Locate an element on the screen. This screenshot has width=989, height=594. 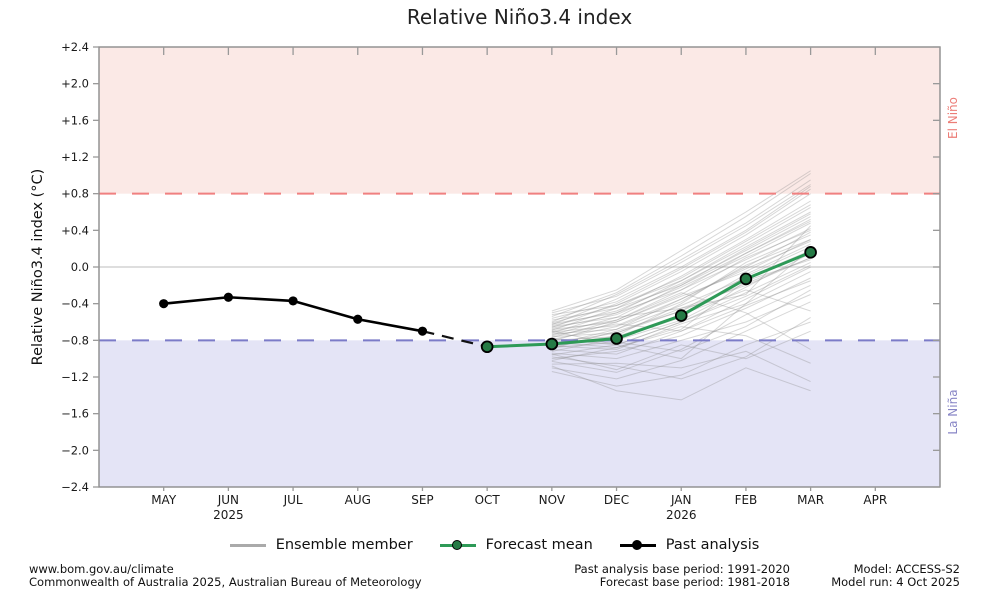
x-tick-label: JUL is located at coordinates (293, 500).